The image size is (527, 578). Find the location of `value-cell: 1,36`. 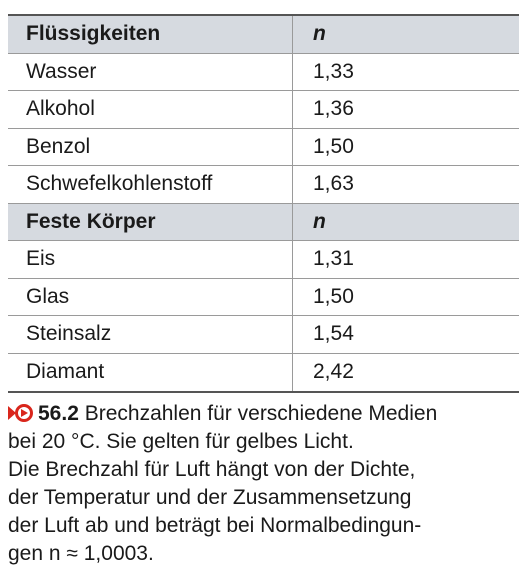

value-cell: 1,36 is located at coordinates (333, 109).